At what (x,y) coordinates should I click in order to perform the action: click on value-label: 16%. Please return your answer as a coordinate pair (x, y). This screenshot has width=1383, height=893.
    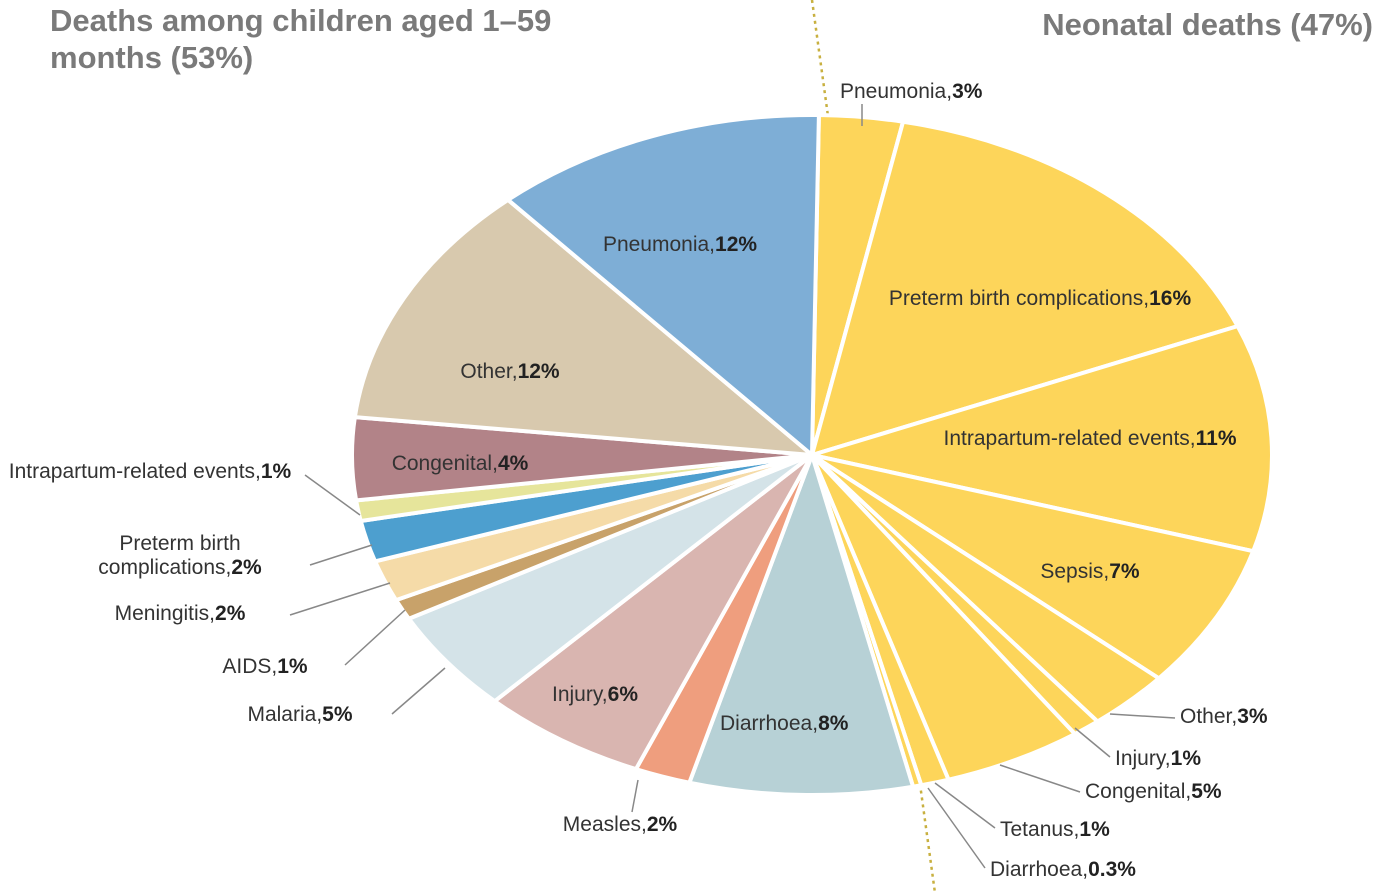
    Looking at the image, I should click on (1170, 298).